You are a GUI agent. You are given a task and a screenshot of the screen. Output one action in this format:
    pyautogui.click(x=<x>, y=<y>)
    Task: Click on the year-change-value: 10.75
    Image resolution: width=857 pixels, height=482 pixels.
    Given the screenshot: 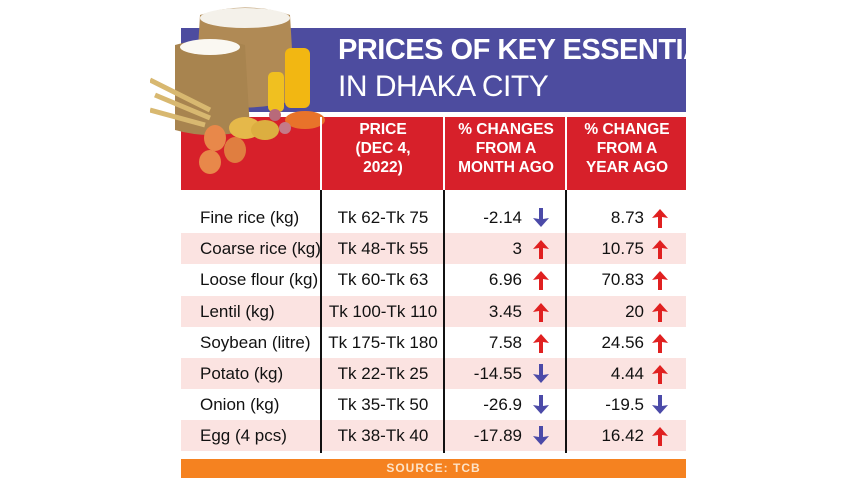 What is the action you would take?
    pyautogui.click(x=622, y=249)
    